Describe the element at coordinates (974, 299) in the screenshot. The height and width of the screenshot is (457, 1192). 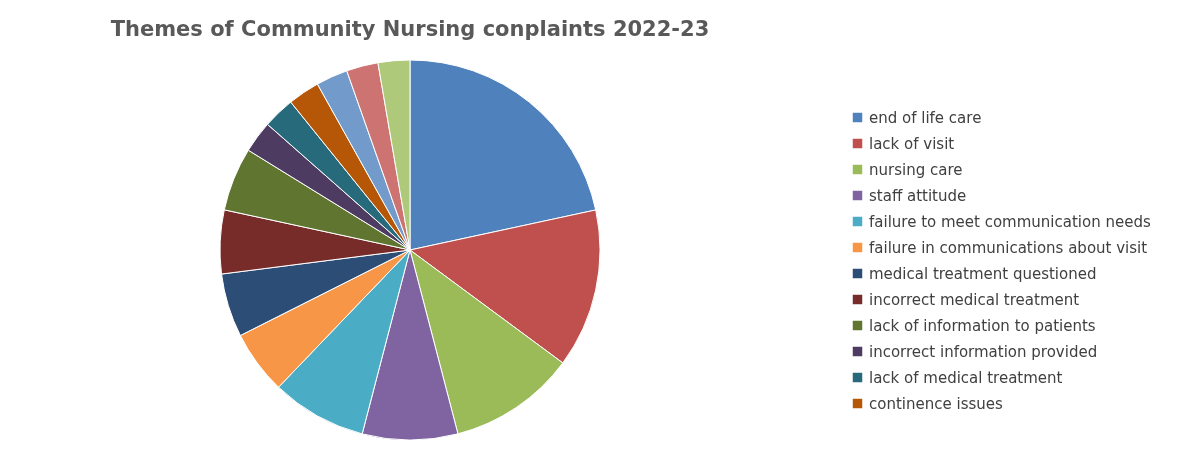
I see `legend-label: incorrect medical treatment` at that location.